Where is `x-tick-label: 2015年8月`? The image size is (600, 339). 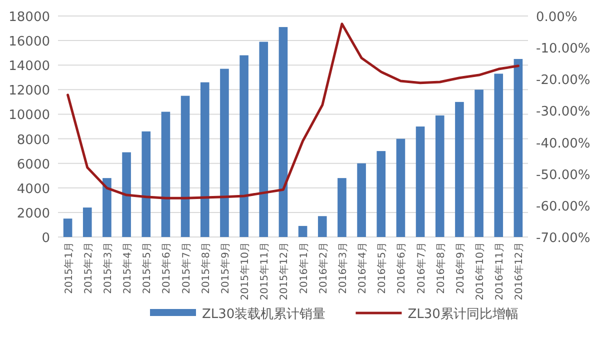 x-tick-label: 2015年8月 is located at coordinates (206, 268).